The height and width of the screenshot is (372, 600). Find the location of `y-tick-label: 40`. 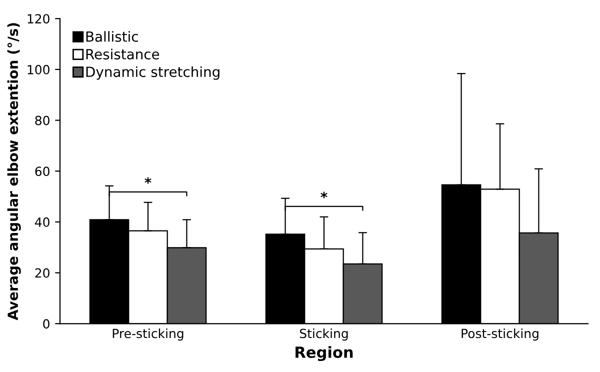

y-tick-label: 40 is located at coordinates (42, 222).